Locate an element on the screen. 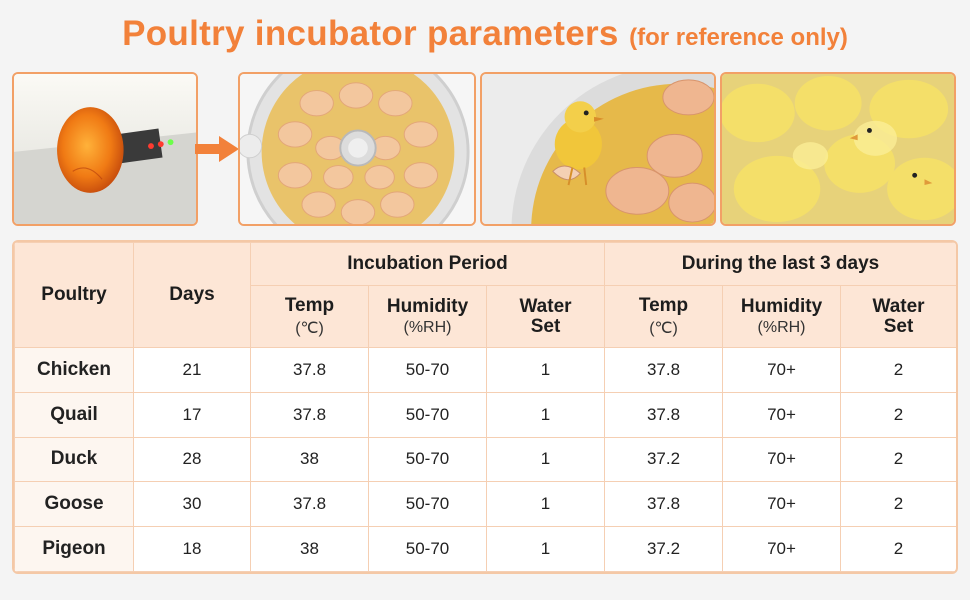 Image resolution: width=970 pixels, height=600 pixels. cell-days: 21 is located at coordinates (192, 370).